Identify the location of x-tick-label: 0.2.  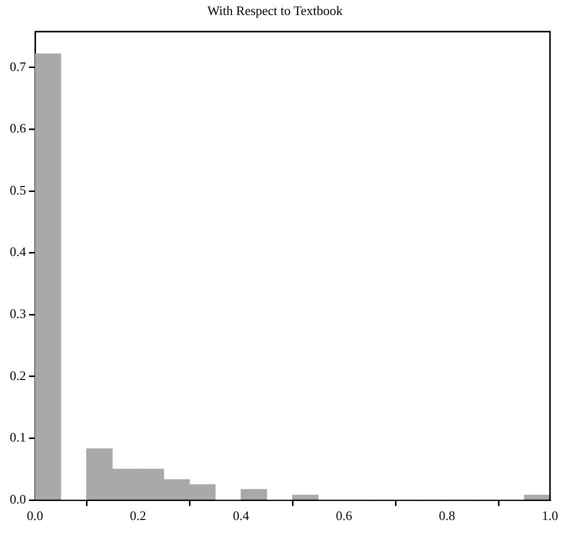
(138, 516).